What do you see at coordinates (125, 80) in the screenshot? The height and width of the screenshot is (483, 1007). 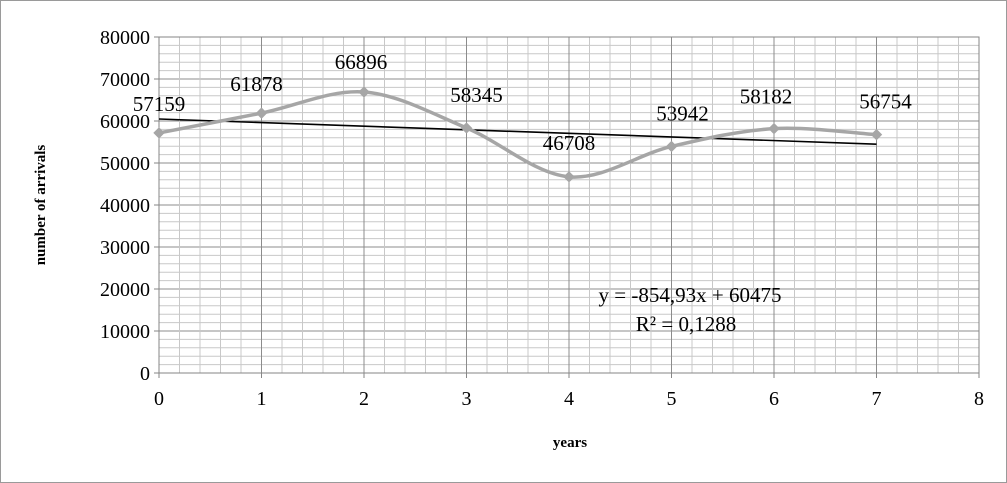 I see `y-tick-label: 70000` at bounding box center [125, 80].